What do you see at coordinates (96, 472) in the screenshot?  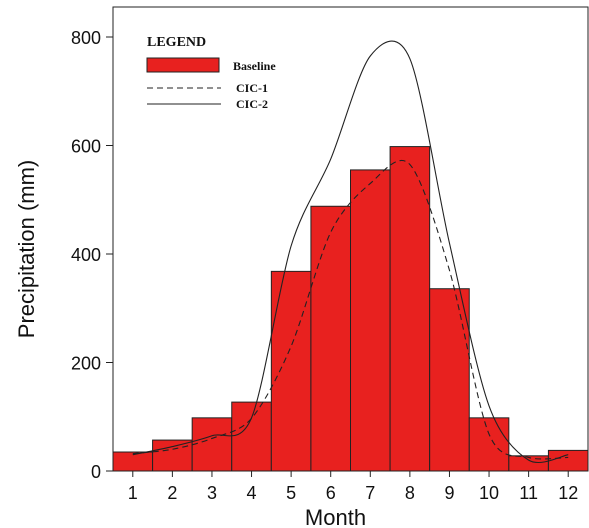 I see `y-tick-label: 0` at bounding box center [96, 472].